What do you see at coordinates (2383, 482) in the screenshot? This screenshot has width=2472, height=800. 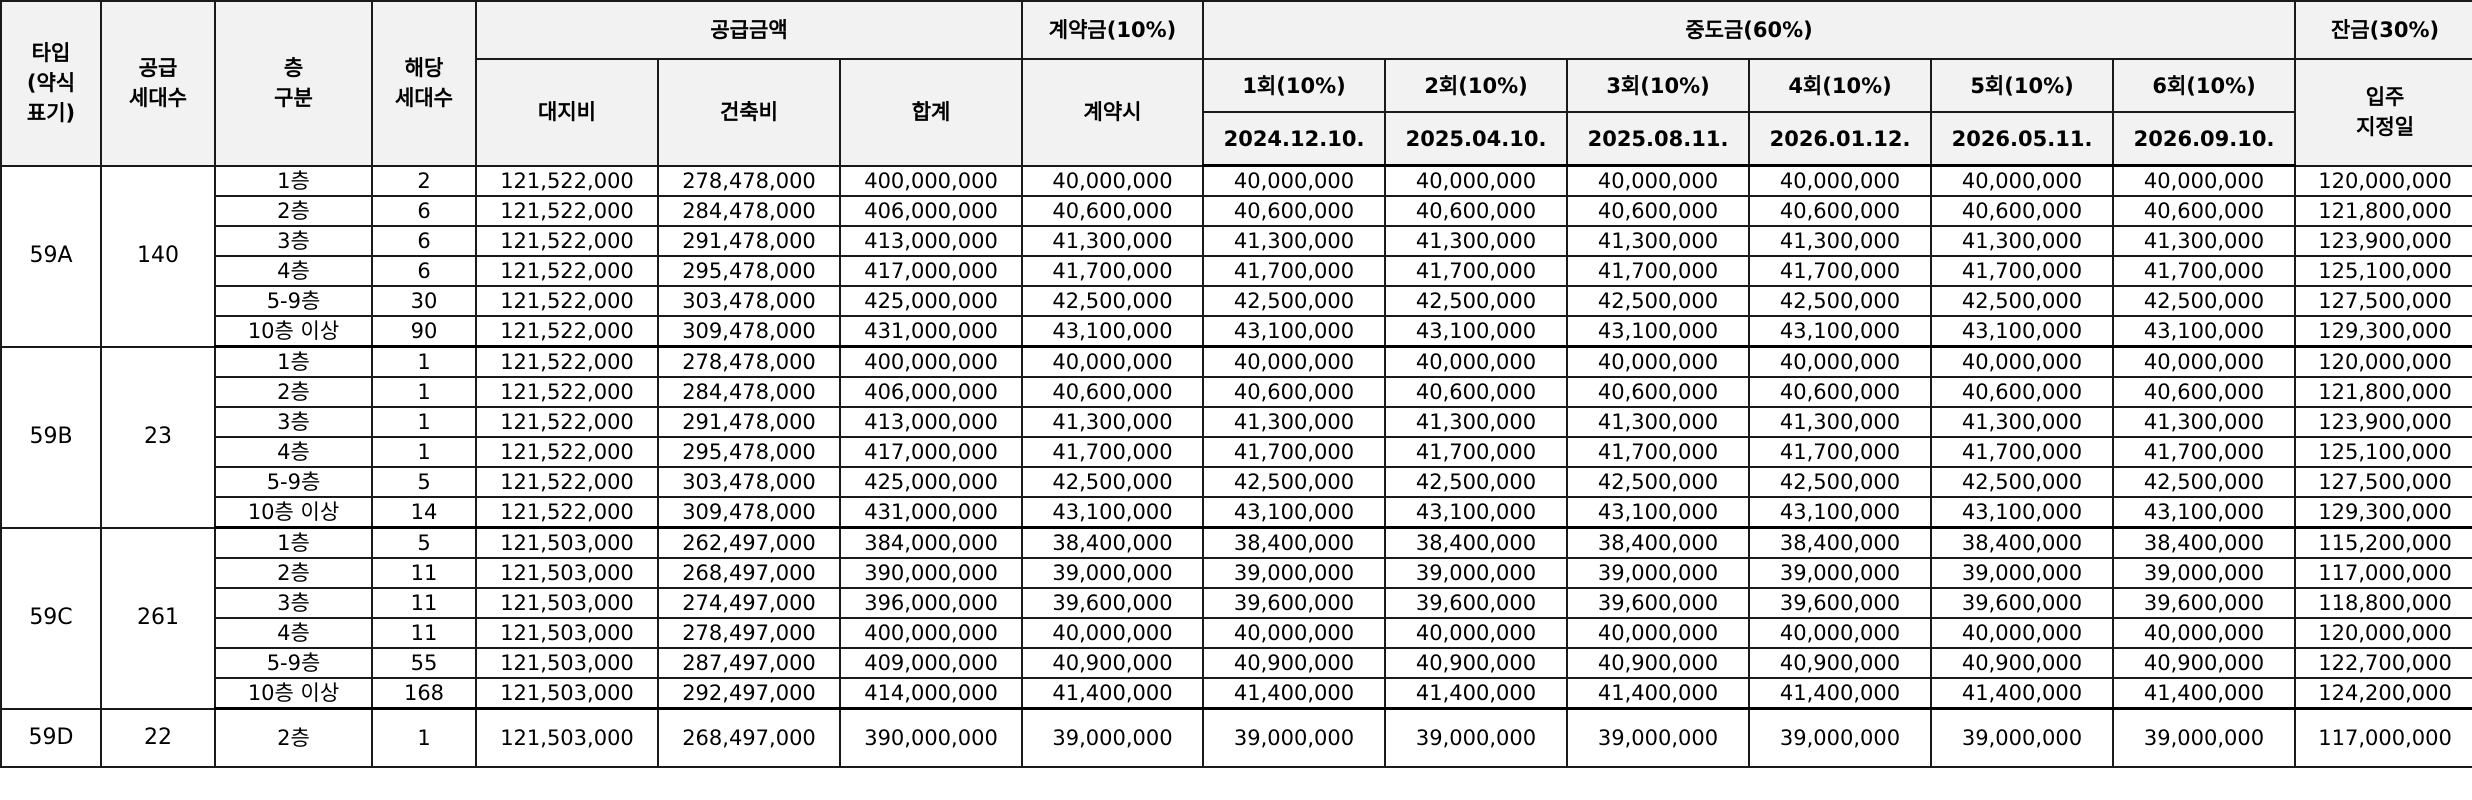 I see `balance-cell: 127,500,000` at bounding box center [2383, 482].